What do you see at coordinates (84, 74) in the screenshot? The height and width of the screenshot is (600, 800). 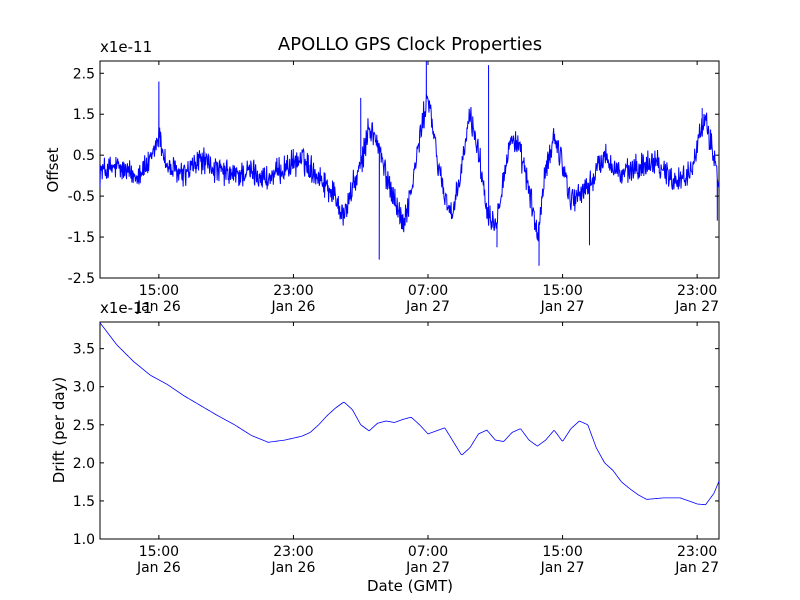 I see `offset-y-tick-label: 2.5` at bounding box center [84, 74].